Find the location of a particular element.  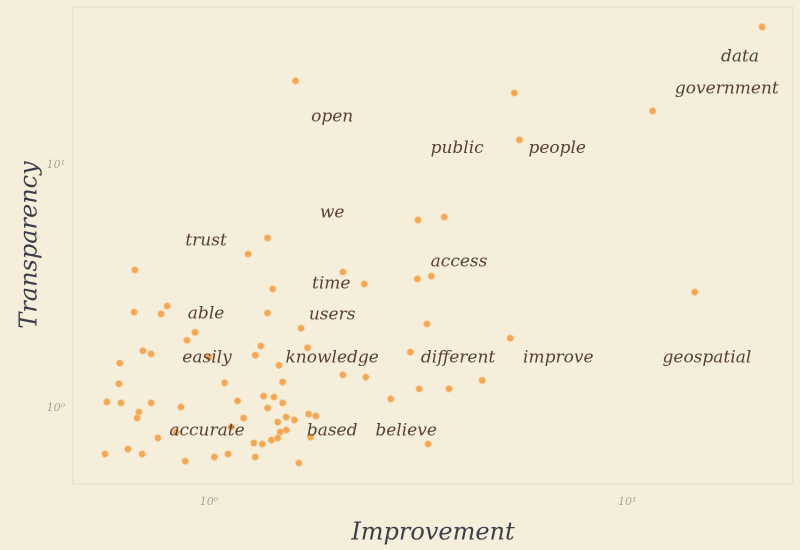

word-label: access is located at coordinates (459, 262).